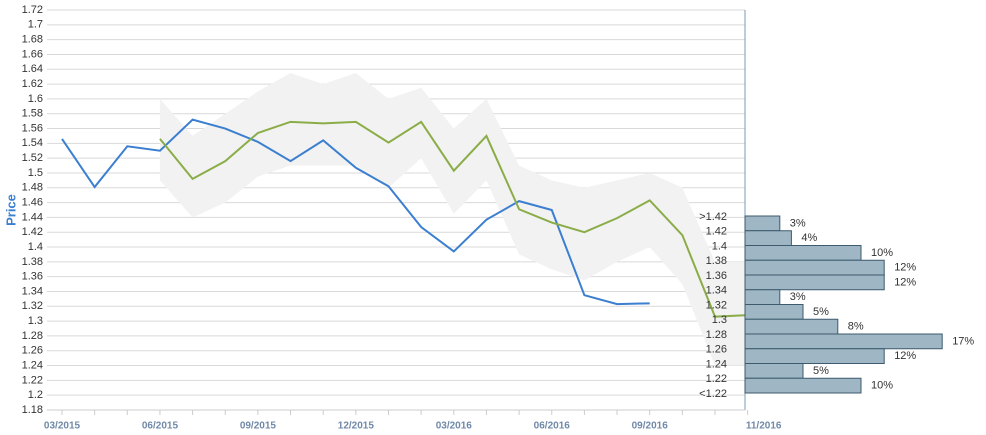  I want to click on bar-value-label: 4%, so click(809, 238).